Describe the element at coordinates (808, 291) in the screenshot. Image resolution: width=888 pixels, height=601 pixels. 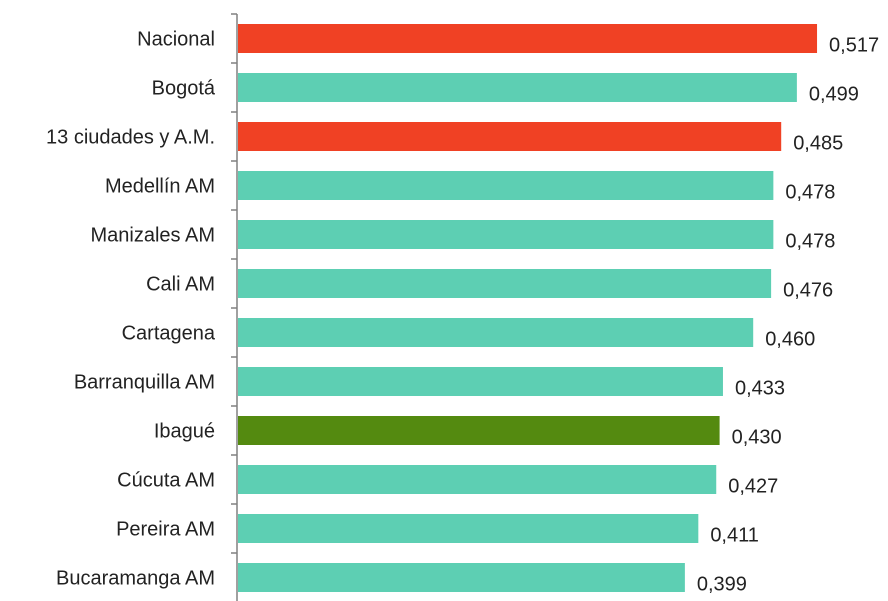
I see `value-label: 0,476` at that location.